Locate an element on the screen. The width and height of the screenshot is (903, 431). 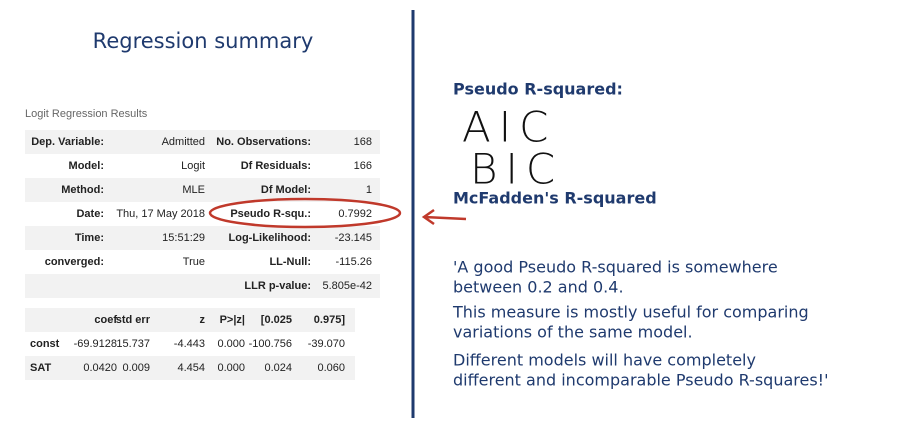
table-caption: Logit Regression Results is located at coordinates (86, 114).